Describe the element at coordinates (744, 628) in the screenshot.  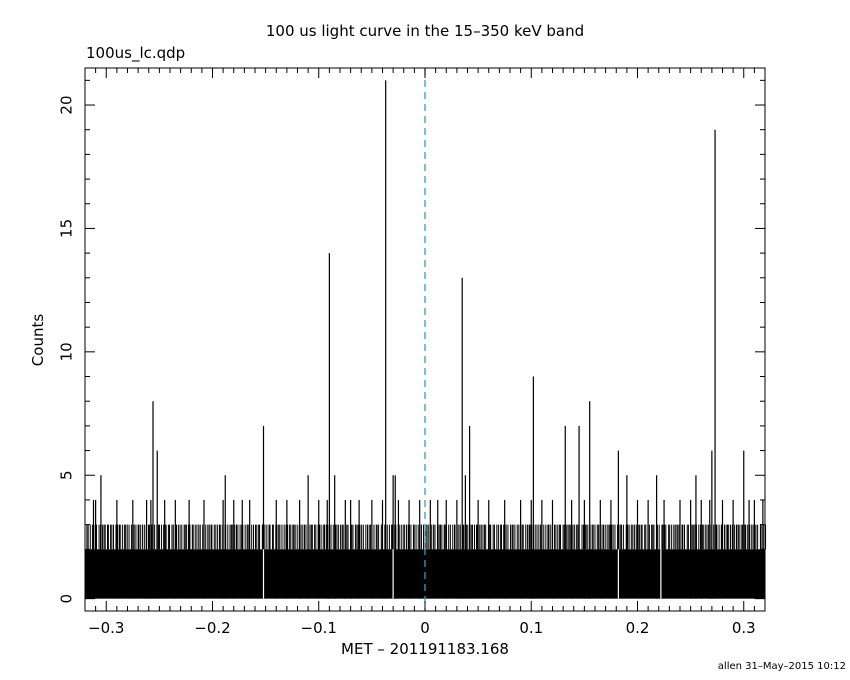
I see `x-tick-label: 0.3` at that location.